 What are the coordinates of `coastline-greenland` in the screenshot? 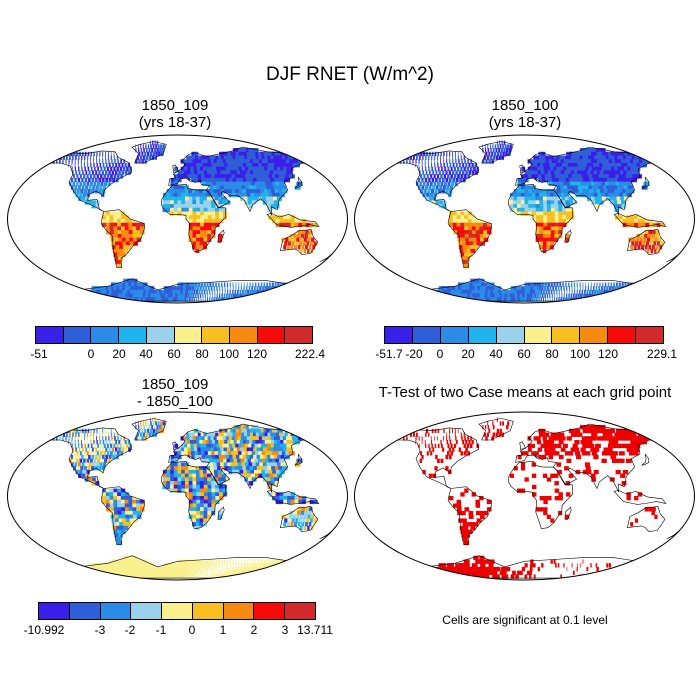 It's located at (496, 152).